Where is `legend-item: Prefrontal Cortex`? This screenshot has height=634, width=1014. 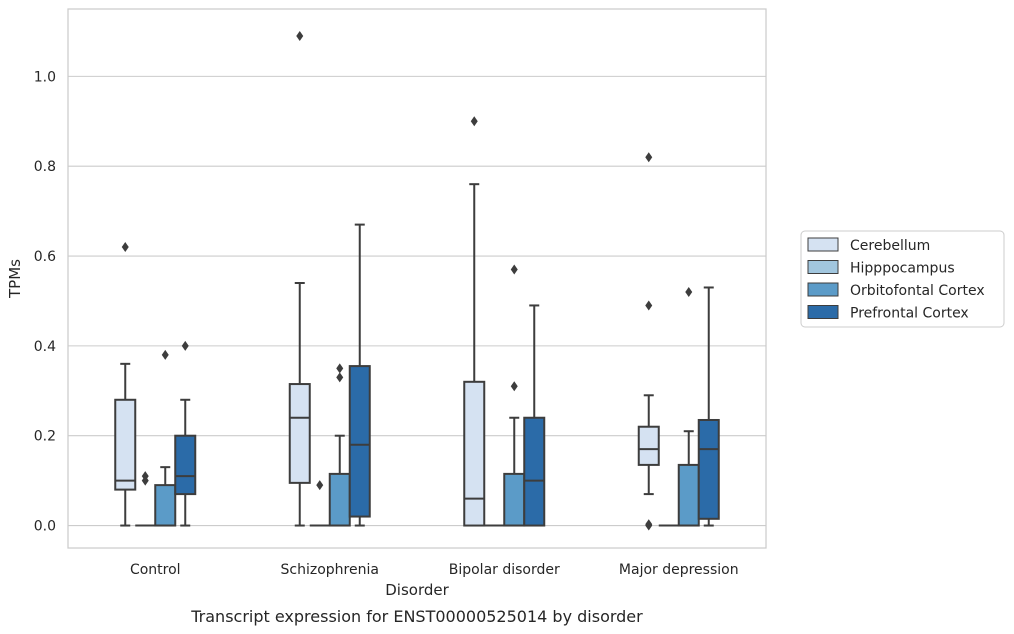
legend-item: Prefrontal Cortex is located at coordinates (888, 313).